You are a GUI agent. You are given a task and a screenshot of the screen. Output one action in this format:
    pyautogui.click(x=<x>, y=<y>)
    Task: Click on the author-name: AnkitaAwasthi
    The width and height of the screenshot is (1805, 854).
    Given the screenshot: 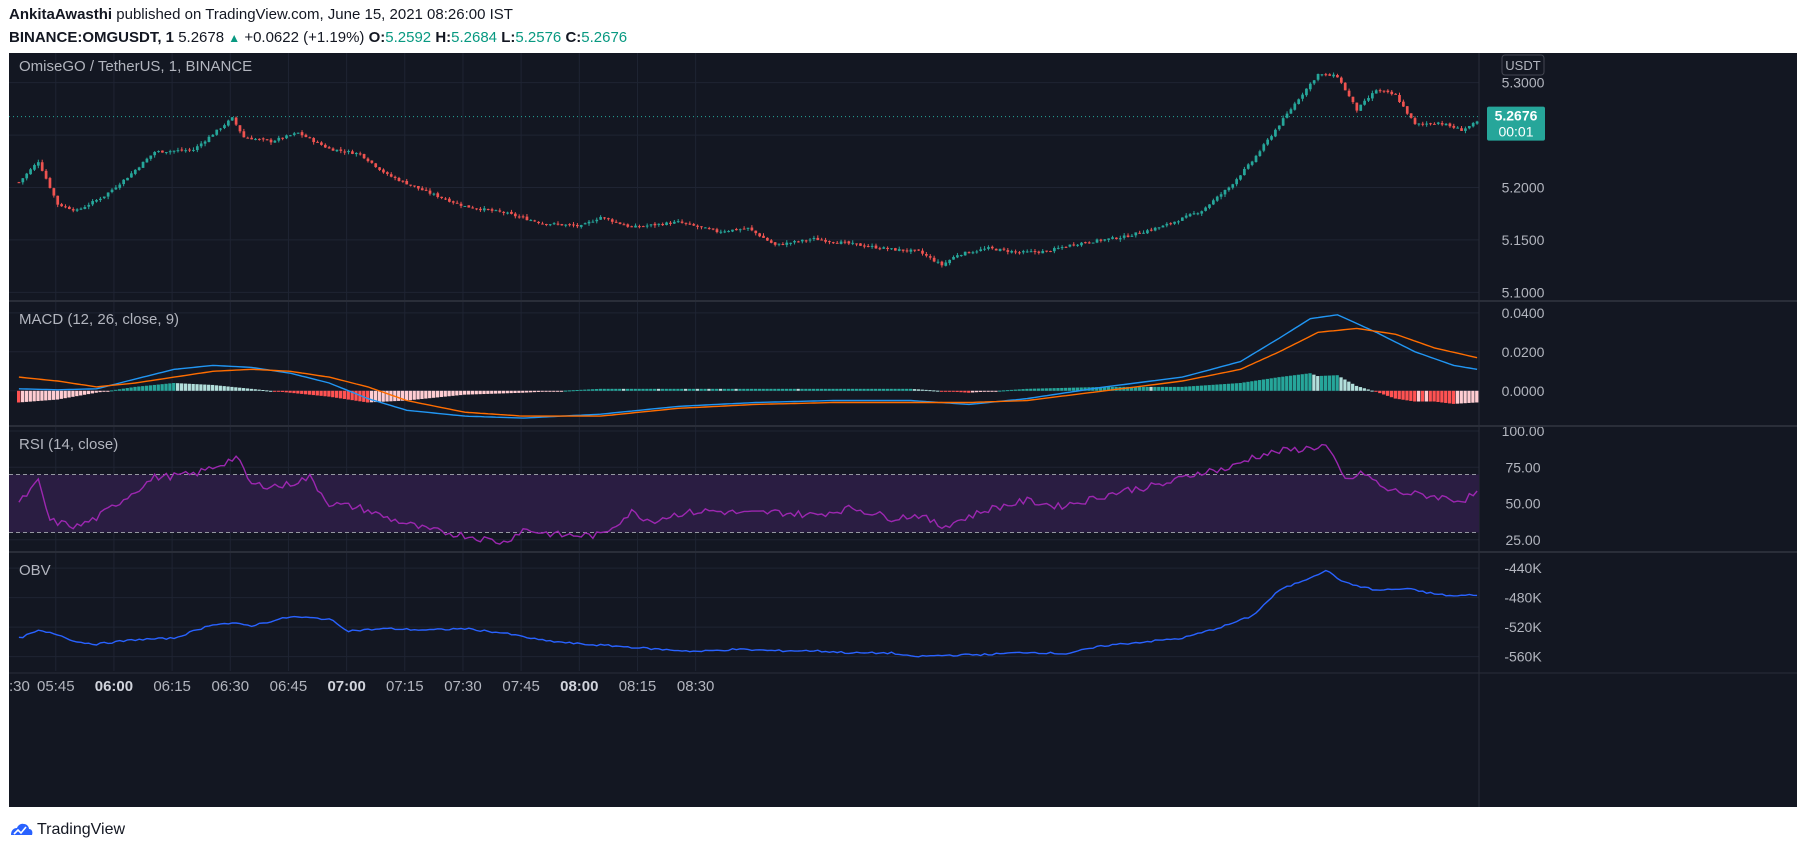 What is the action you would take?
    pyautogui.click(x=61, y=14)
    